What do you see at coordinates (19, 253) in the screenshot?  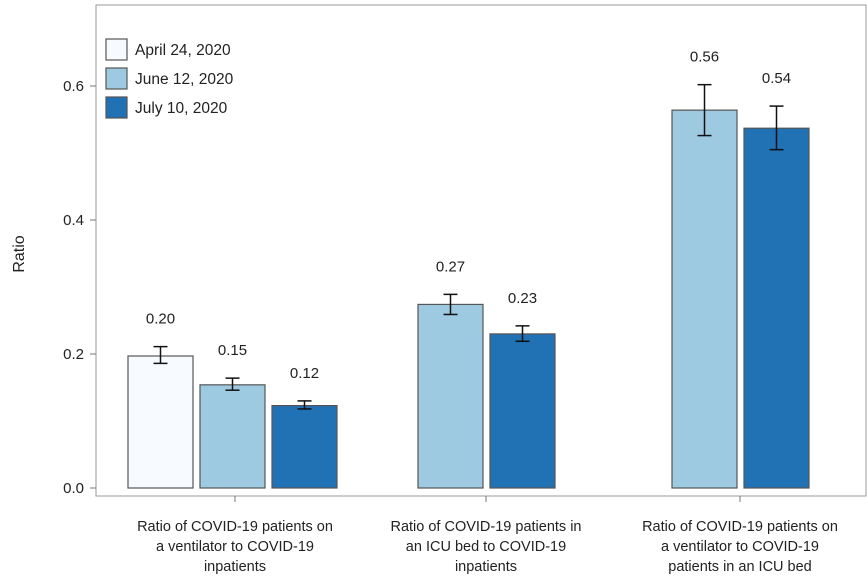 I see `y-axis-title: Ratio` at bounding box center [19, 253].